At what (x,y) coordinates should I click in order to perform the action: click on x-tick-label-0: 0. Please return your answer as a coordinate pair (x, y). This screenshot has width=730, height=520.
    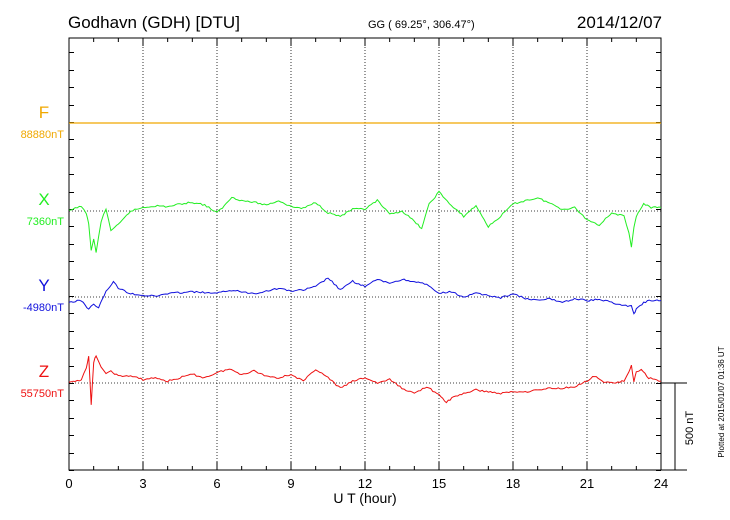
    Looking at the image, I should click on (68, 483).